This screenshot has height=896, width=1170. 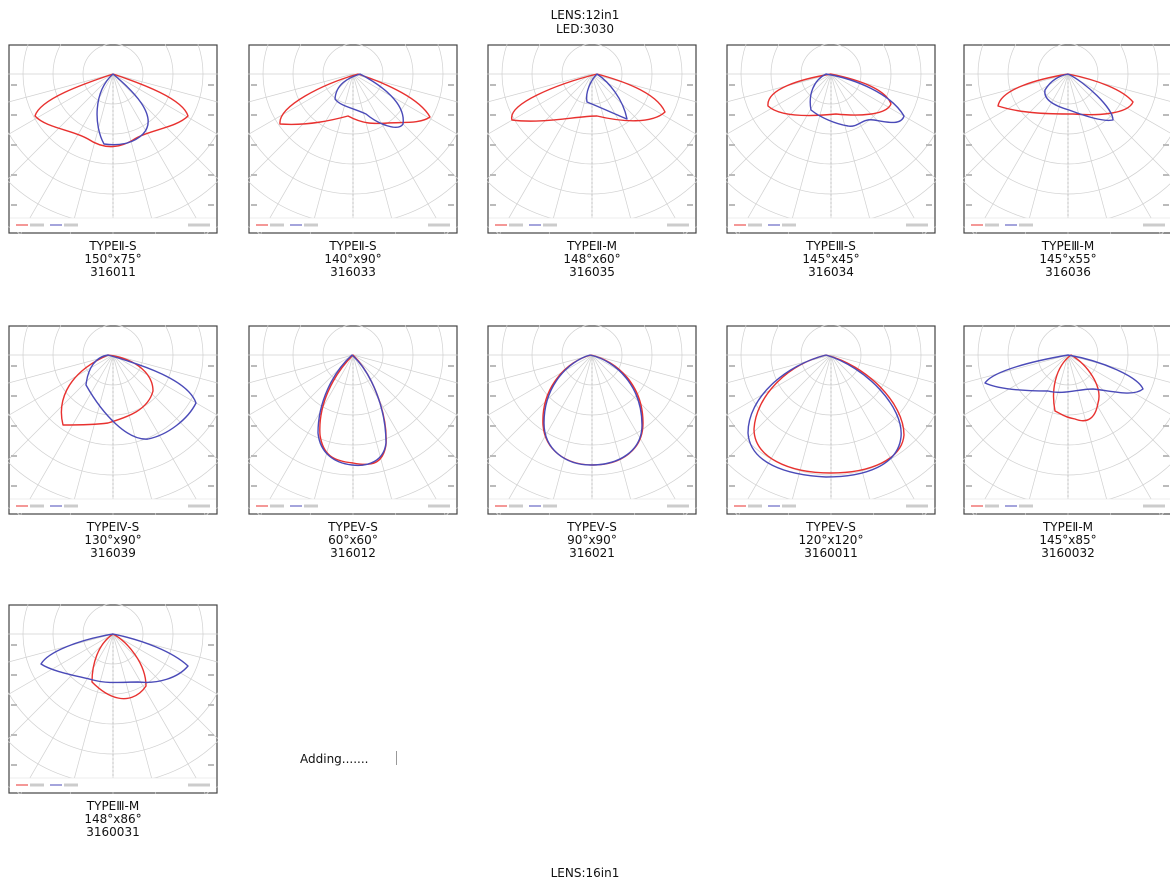 I want to click on lens-type: TYPEⅤ-S, so click(x=592, y=527).